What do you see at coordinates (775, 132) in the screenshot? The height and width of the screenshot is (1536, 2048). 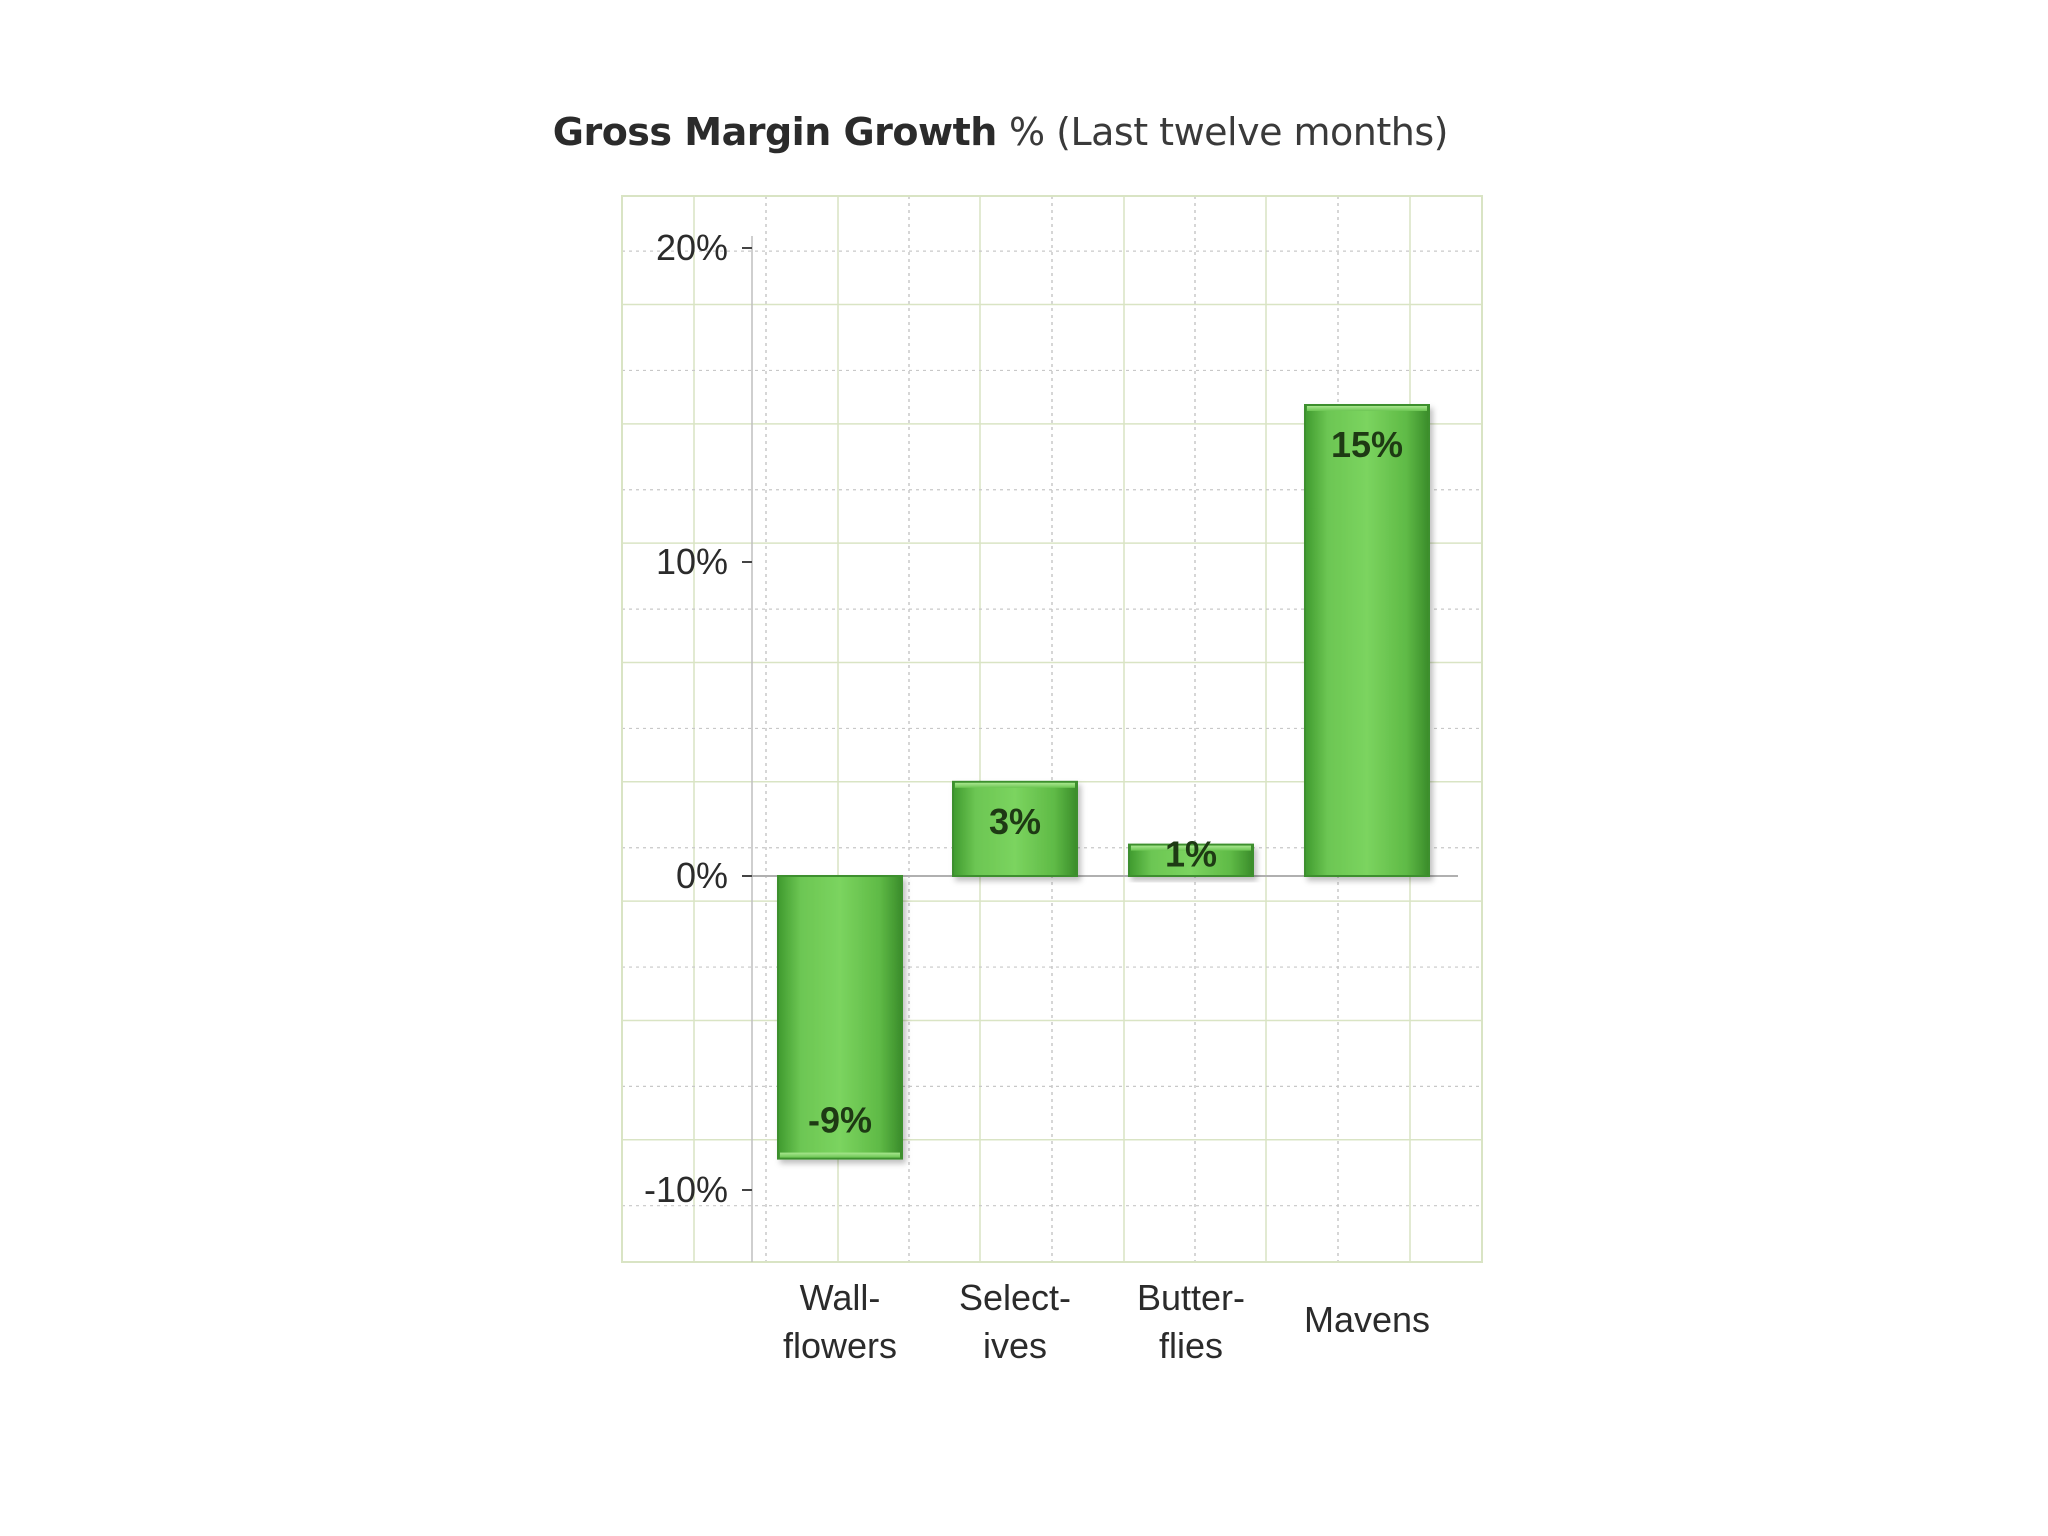 I see `chart-title-bold: Gross Margin Growth` at bounding box center [775, 132].